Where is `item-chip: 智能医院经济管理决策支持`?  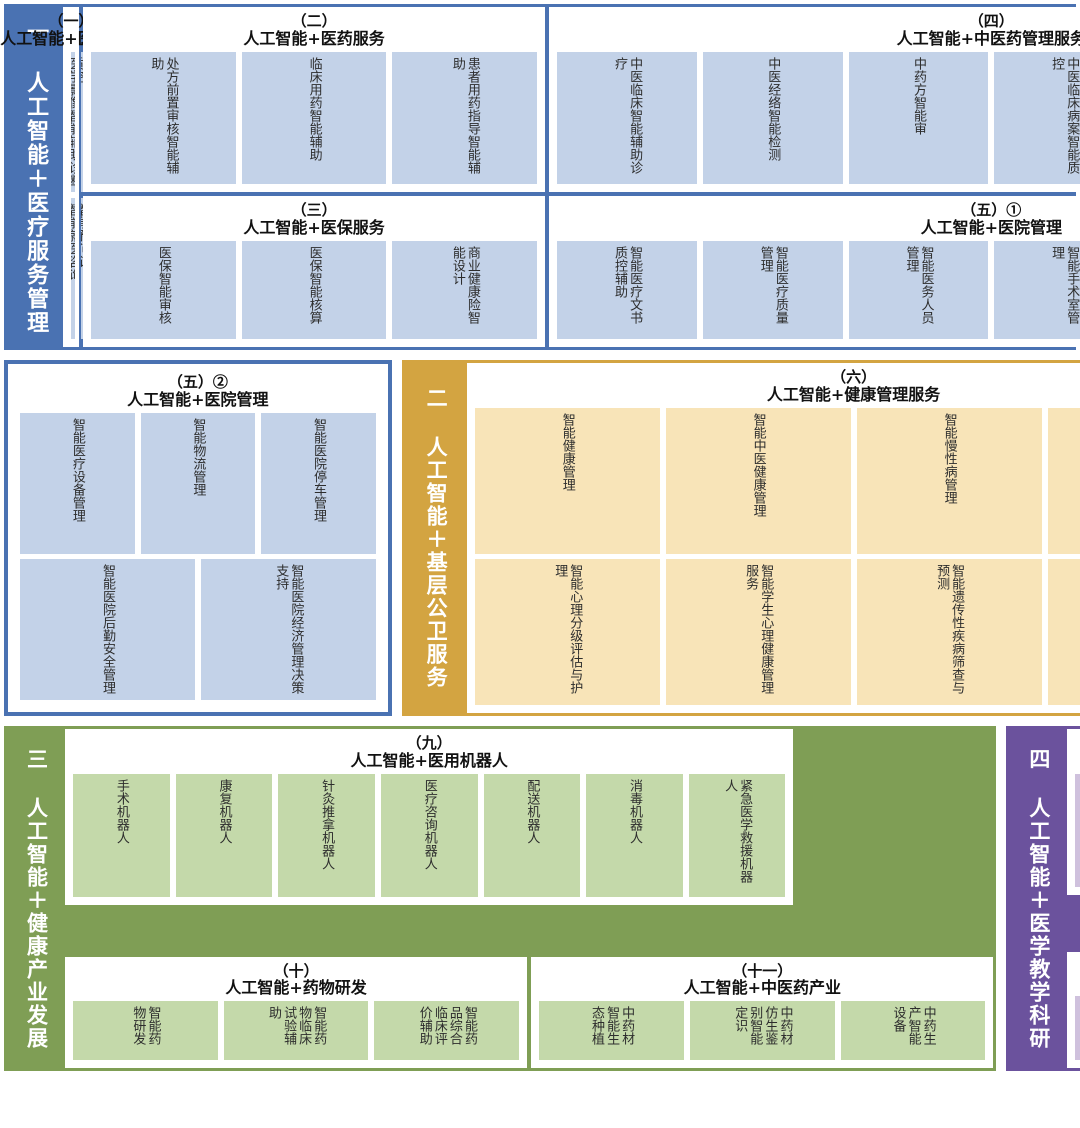
item-chip: 智能医院经济管理决策支持 is located at coordinates (288, 629).